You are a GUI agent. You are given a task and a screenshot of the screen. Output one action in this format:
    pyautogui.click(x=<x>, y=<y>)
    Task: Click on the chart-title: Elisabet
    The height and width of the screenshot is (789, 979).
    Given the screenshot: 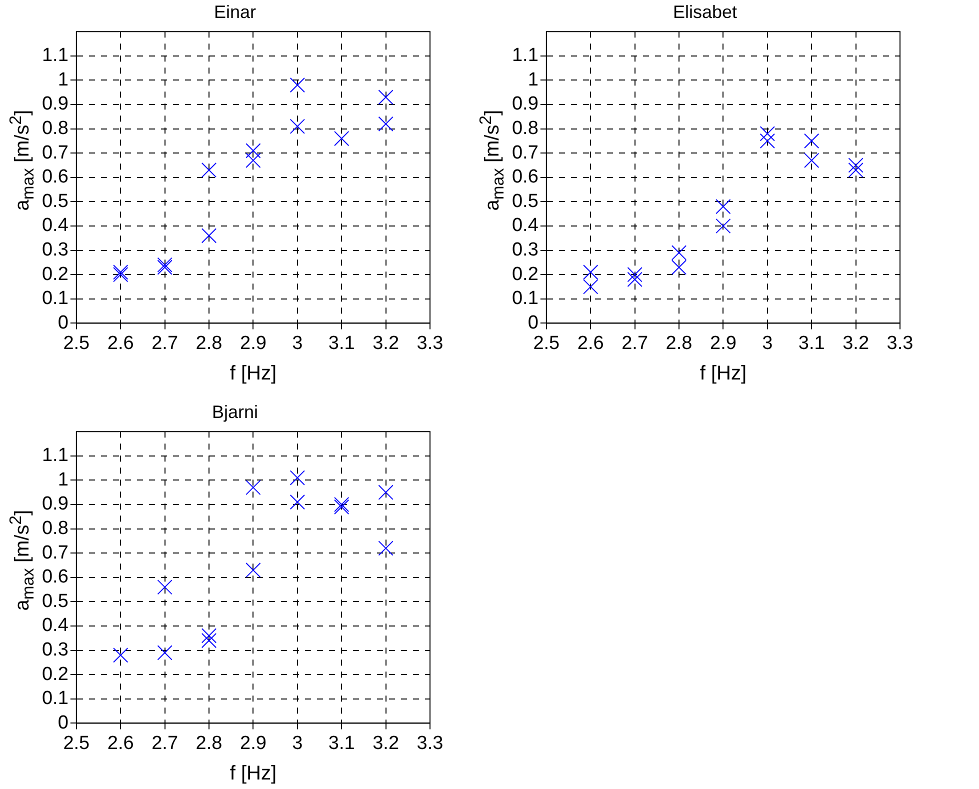 What is the action you would take?
    pyautogui.click(x=705, y=12)
    